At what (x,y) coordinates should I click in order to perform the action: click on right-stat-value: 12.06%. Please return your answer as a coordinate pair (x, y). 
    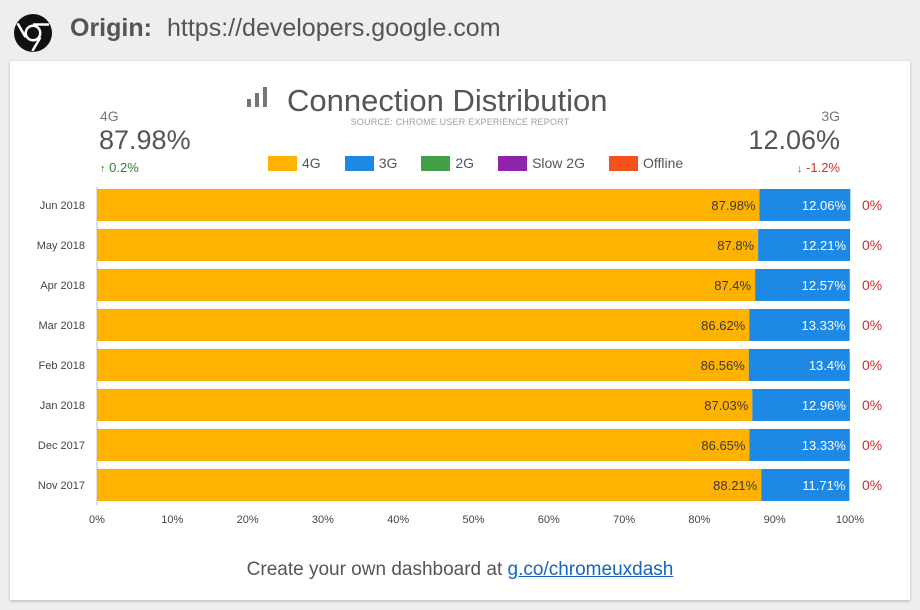
    Looking at the image, I should click on (794, 140).